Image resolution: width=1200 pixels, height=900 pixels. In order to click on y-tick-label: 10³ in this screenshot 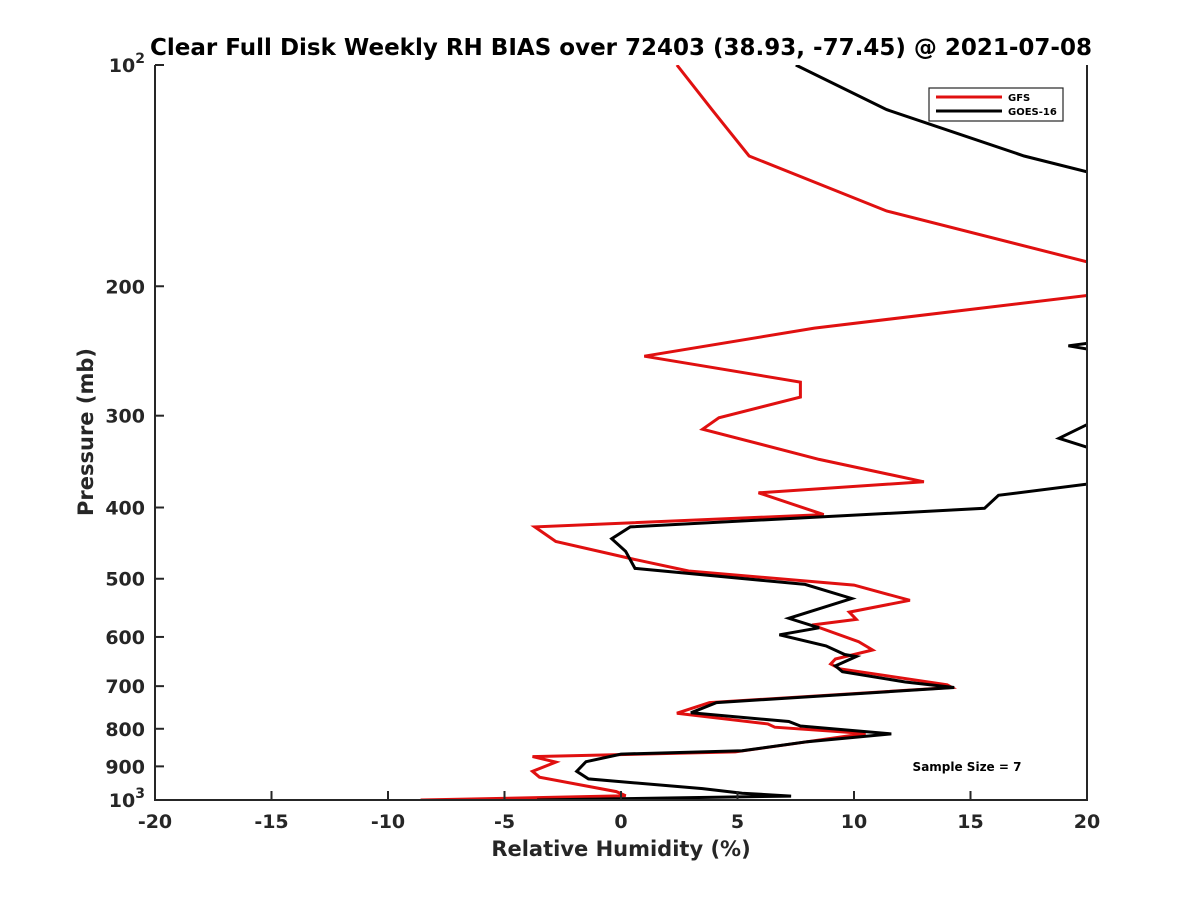, I will do `click(127, 799)`.